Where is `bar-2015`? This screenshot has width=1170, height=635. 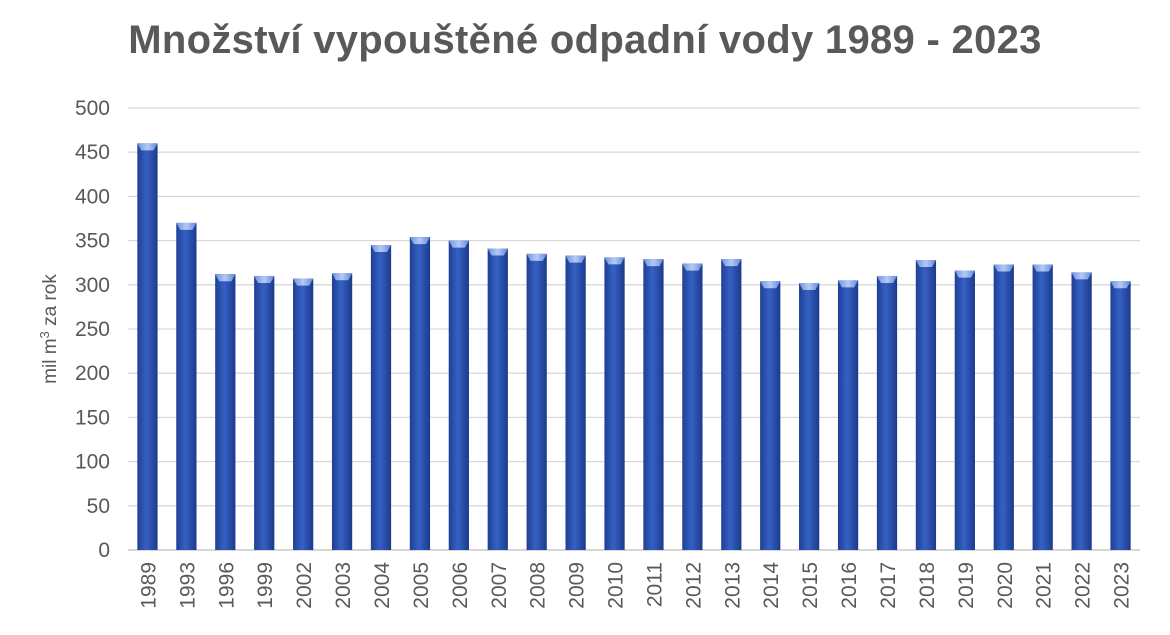 bar-2015 is located at coordinates (809, 416).